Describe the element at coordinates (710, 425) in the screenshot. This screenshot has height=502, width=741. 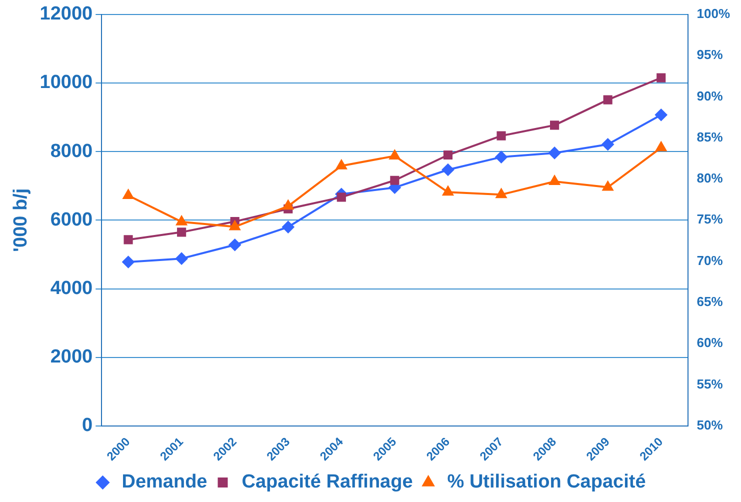
I see `y2-tick-label: 50%` at that location.